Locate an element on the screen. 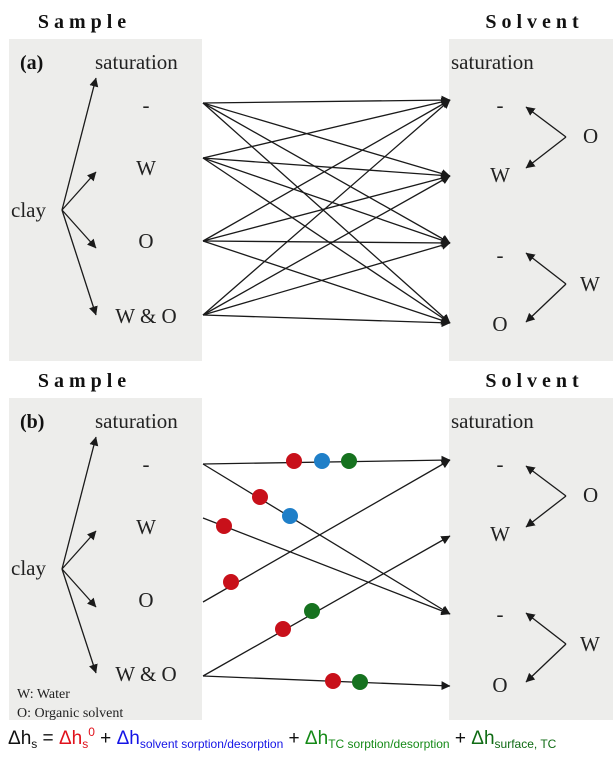 The height and width of the screenshot is (759, 613). solvent-state: W is located at coordinates (500, 534).